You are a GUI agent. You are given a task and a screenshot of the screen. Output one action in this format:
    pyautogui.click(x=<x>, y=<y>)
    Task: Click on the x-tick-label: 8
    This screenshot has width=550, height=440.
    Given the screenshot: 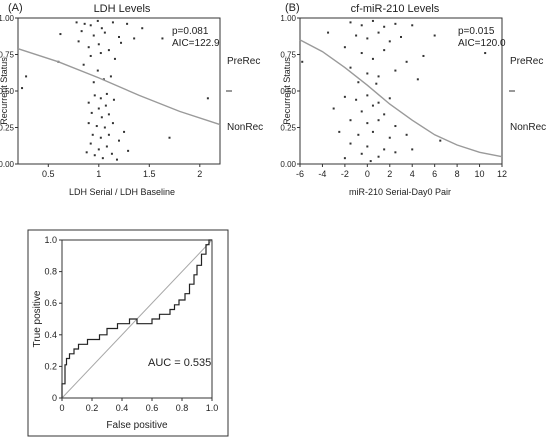 What is the action you would take?
    pyautogui.click(x=457, y=174)
    